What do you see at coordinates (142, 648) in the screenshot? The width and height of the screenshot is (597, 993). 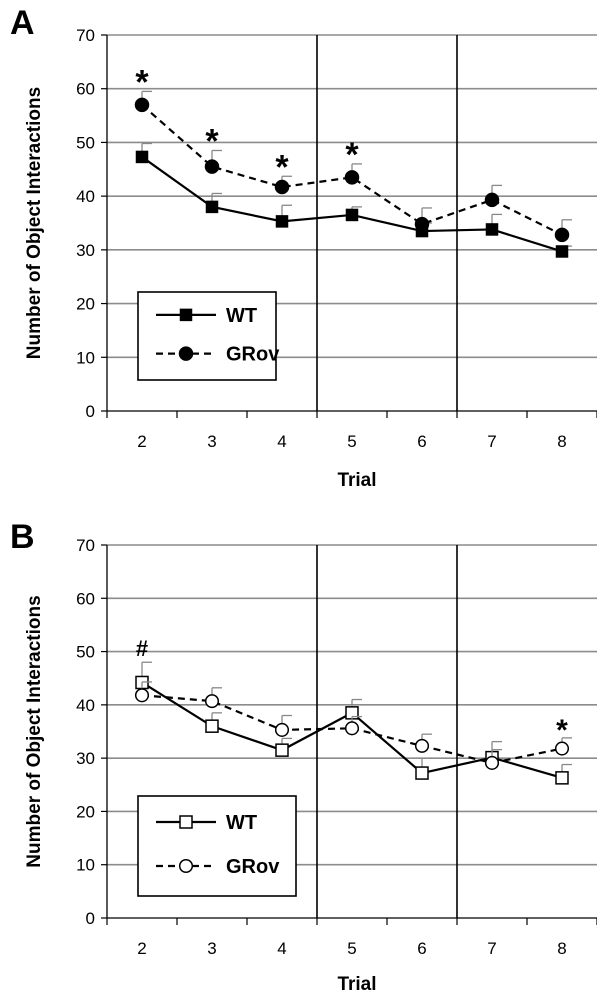 I see `significance-marker: #` at bounding box center [142, 648].